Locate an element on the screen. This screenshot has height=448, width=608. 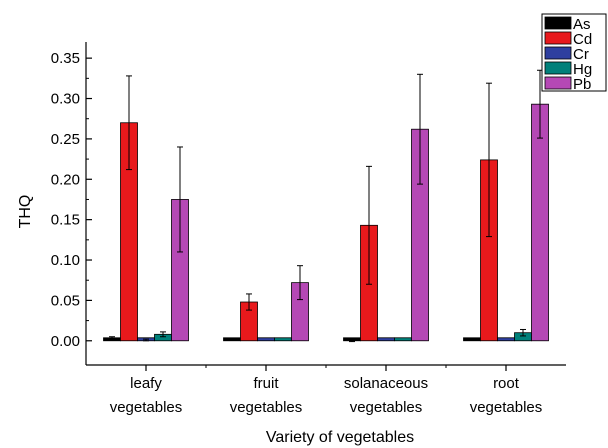
x-tick-label: fruit is located at coordinates (266, 383).